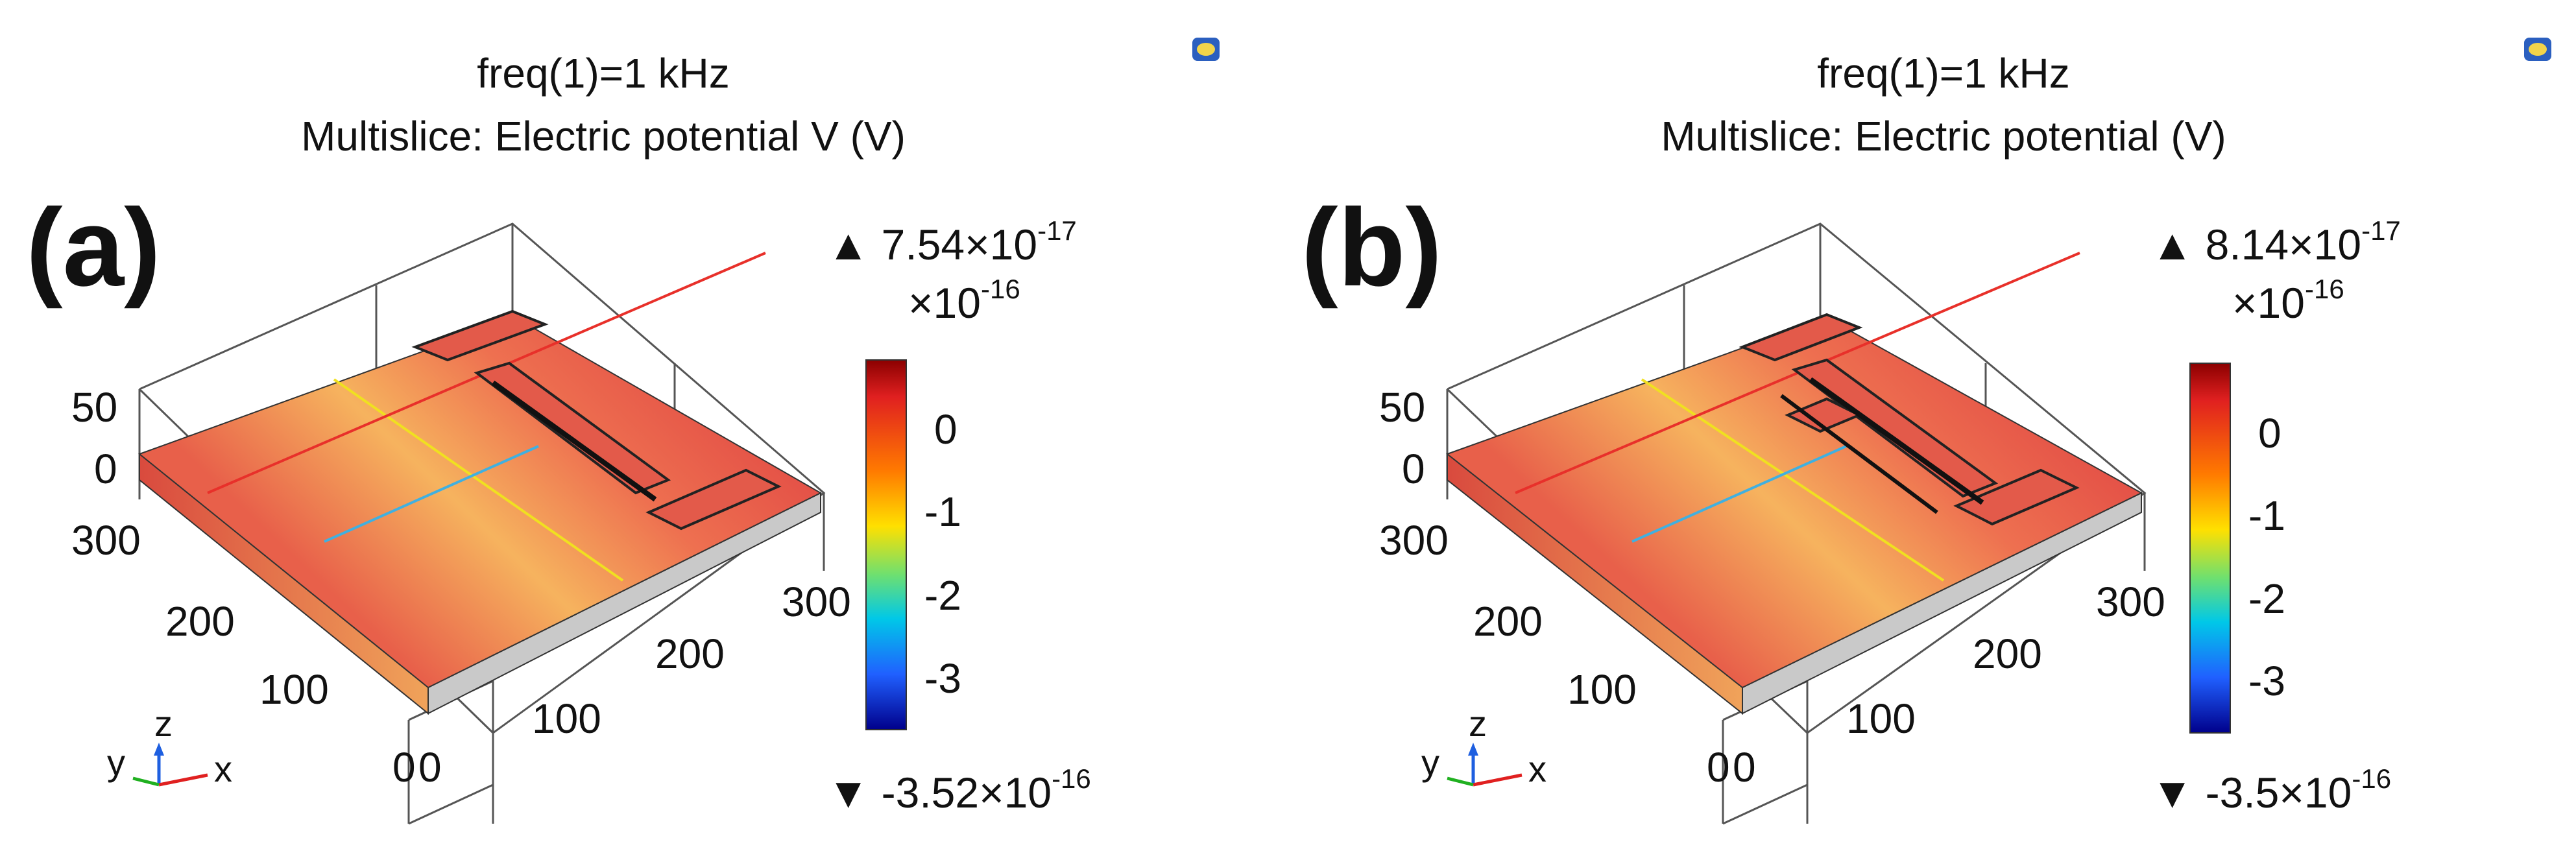  I want to click on panel-label: (a), so click(93, 248).